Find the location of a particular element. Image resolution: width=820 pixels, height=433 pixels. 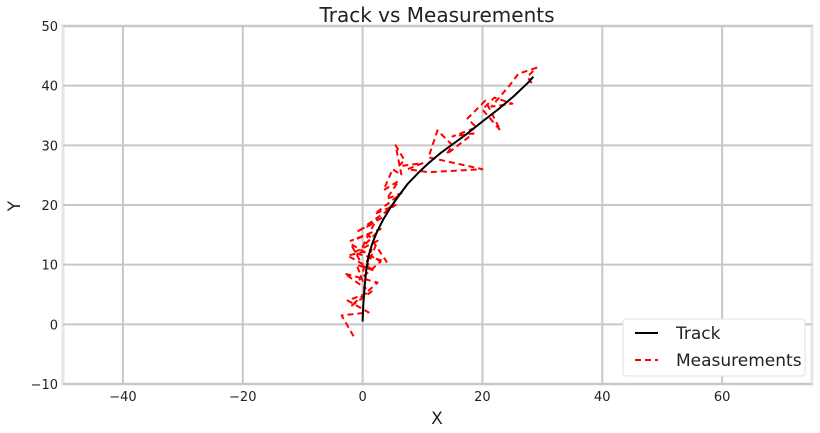

y-tick-label: −10 is located at coordinates (44, 385).